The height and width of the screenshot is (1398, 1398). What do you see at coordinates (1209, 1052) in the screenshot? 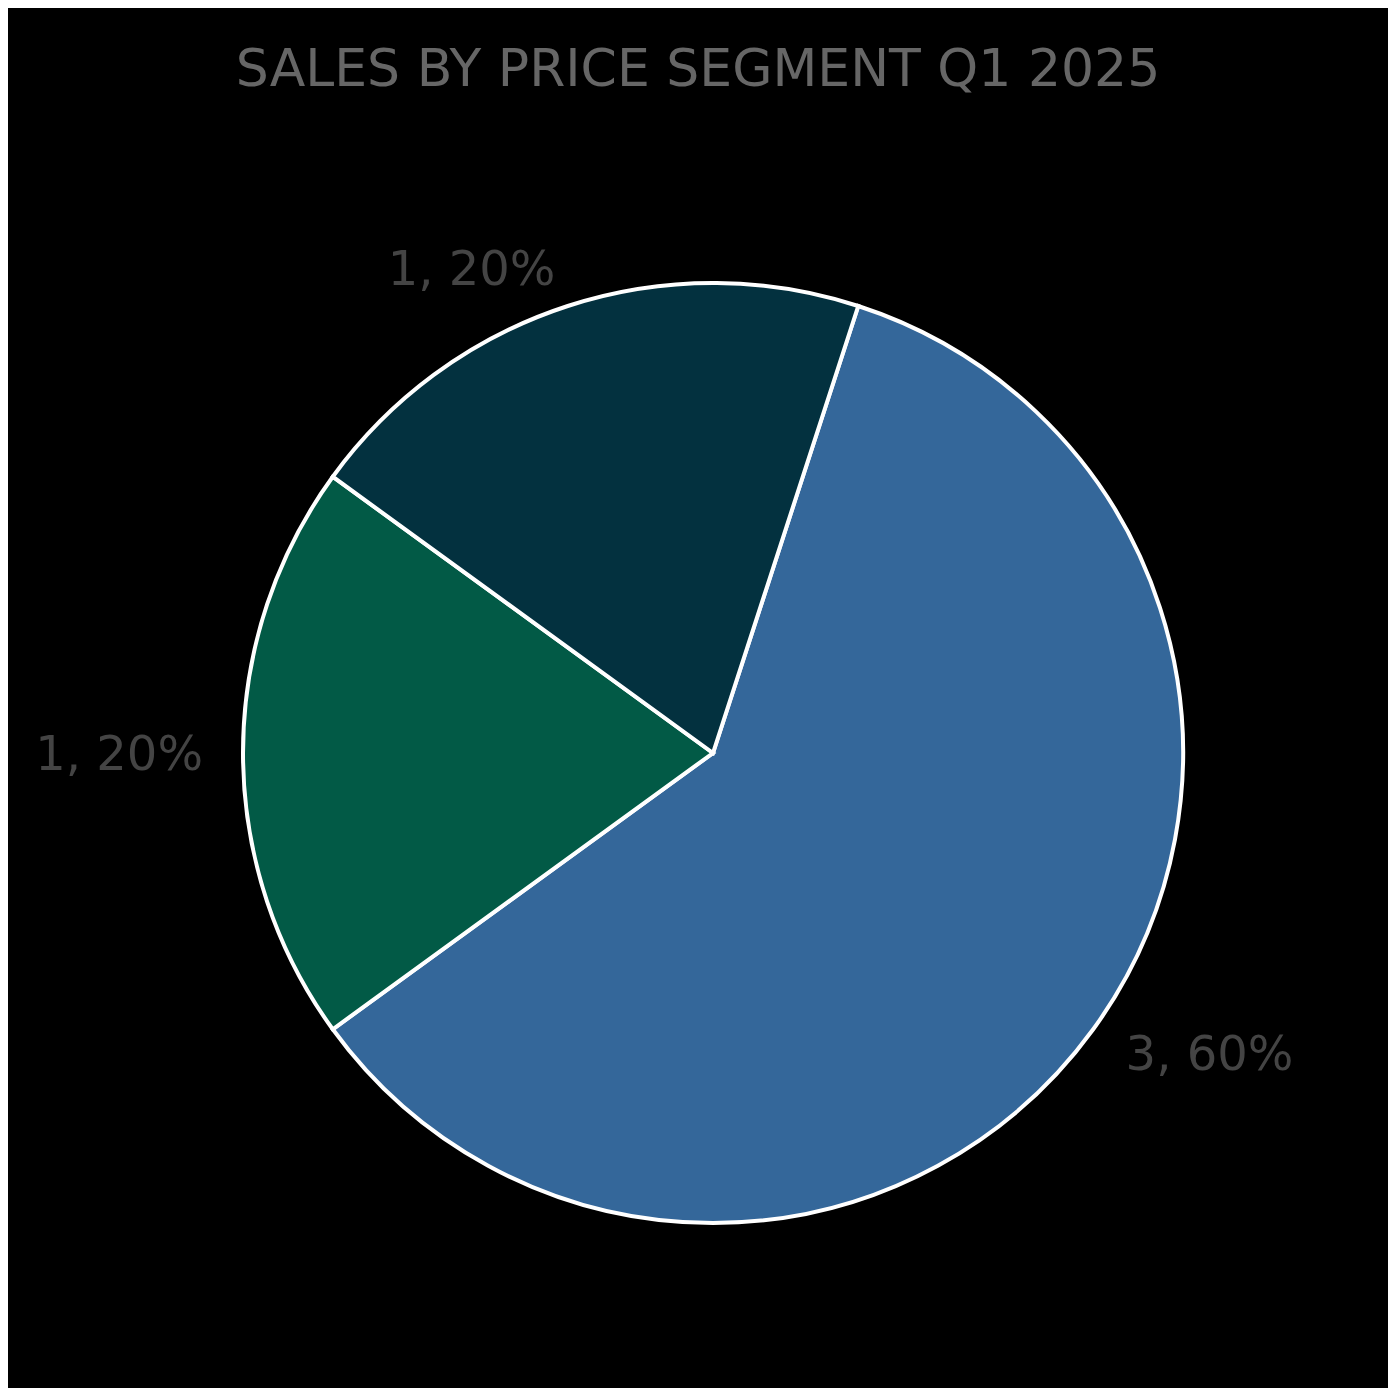
I see `data-label: 3, 60%` at bounding box center [1209, 1052].